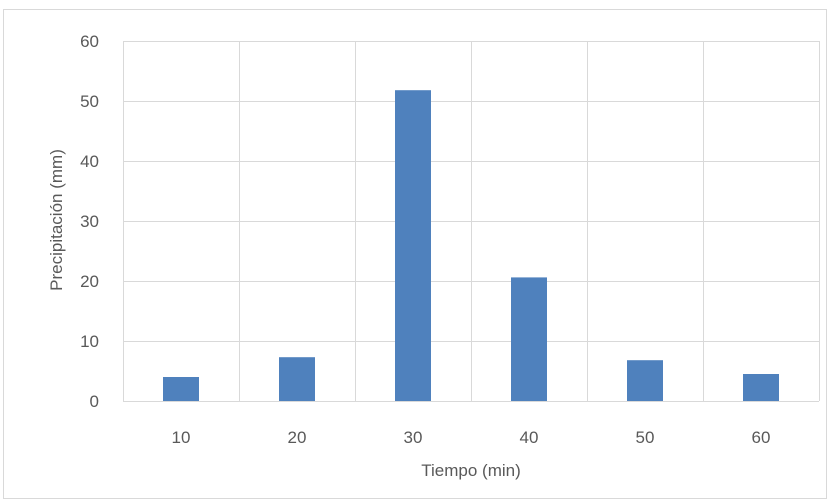  What do you see at coordinates (94, 401) in the screenshot?
I see `y-tick-label: 0` at bounding box center [94, 401].